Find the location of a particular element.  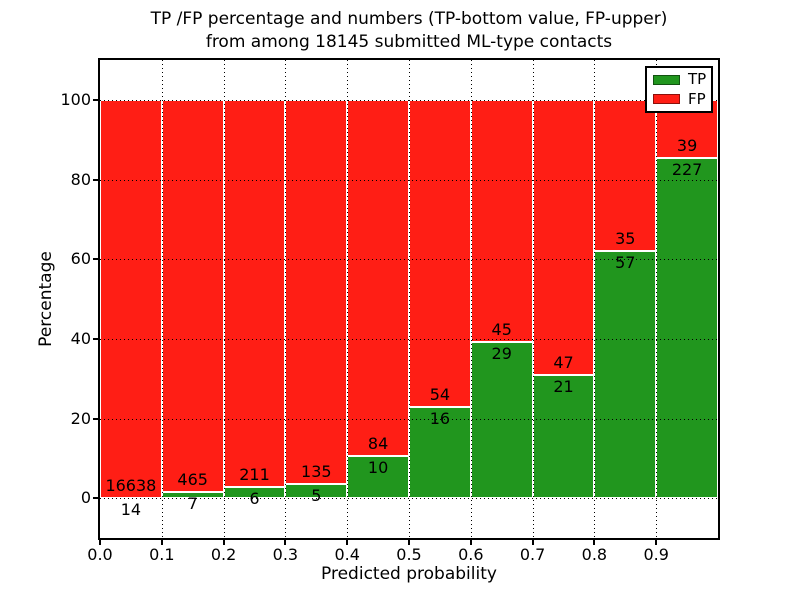

bar-tp-count-label: 29 is located at coordinates (501, 354).